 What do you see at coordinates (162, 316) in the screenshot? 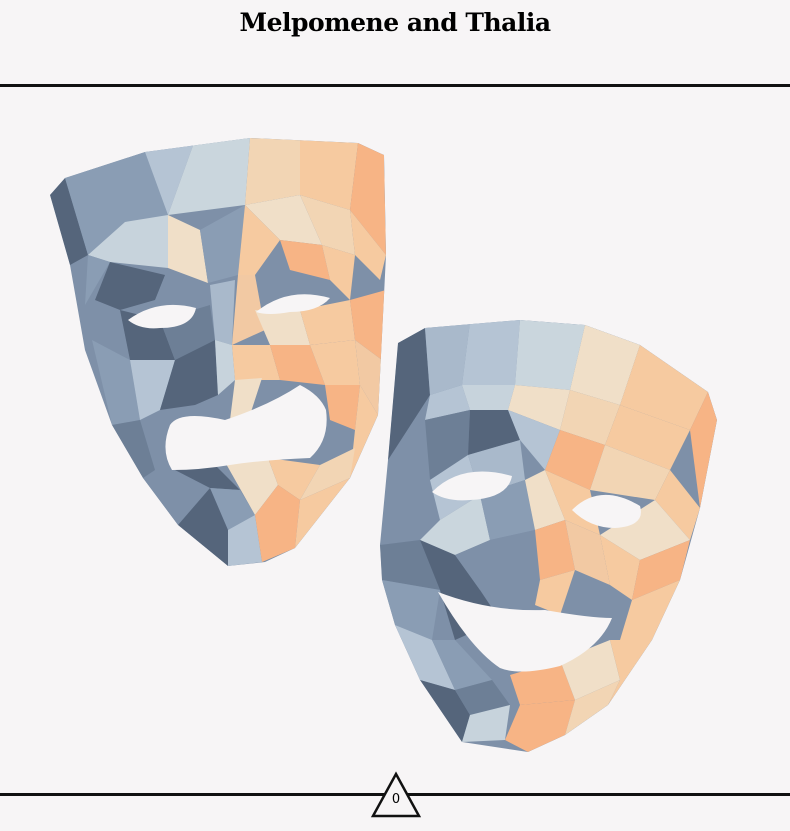
I see `tragedy-left-eye` at bounding box center [162, 316].